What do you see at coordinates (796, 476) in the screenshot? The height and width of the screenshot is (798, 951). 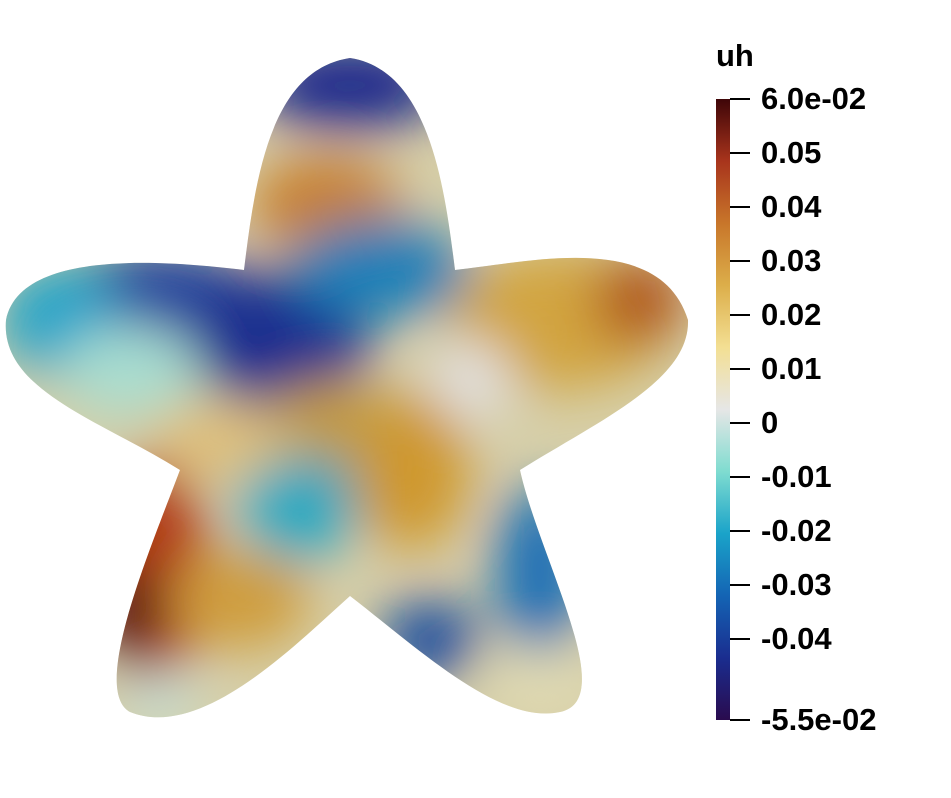 I see `colorbar-tick-label: -0.01` at bounding box center [796, 476].